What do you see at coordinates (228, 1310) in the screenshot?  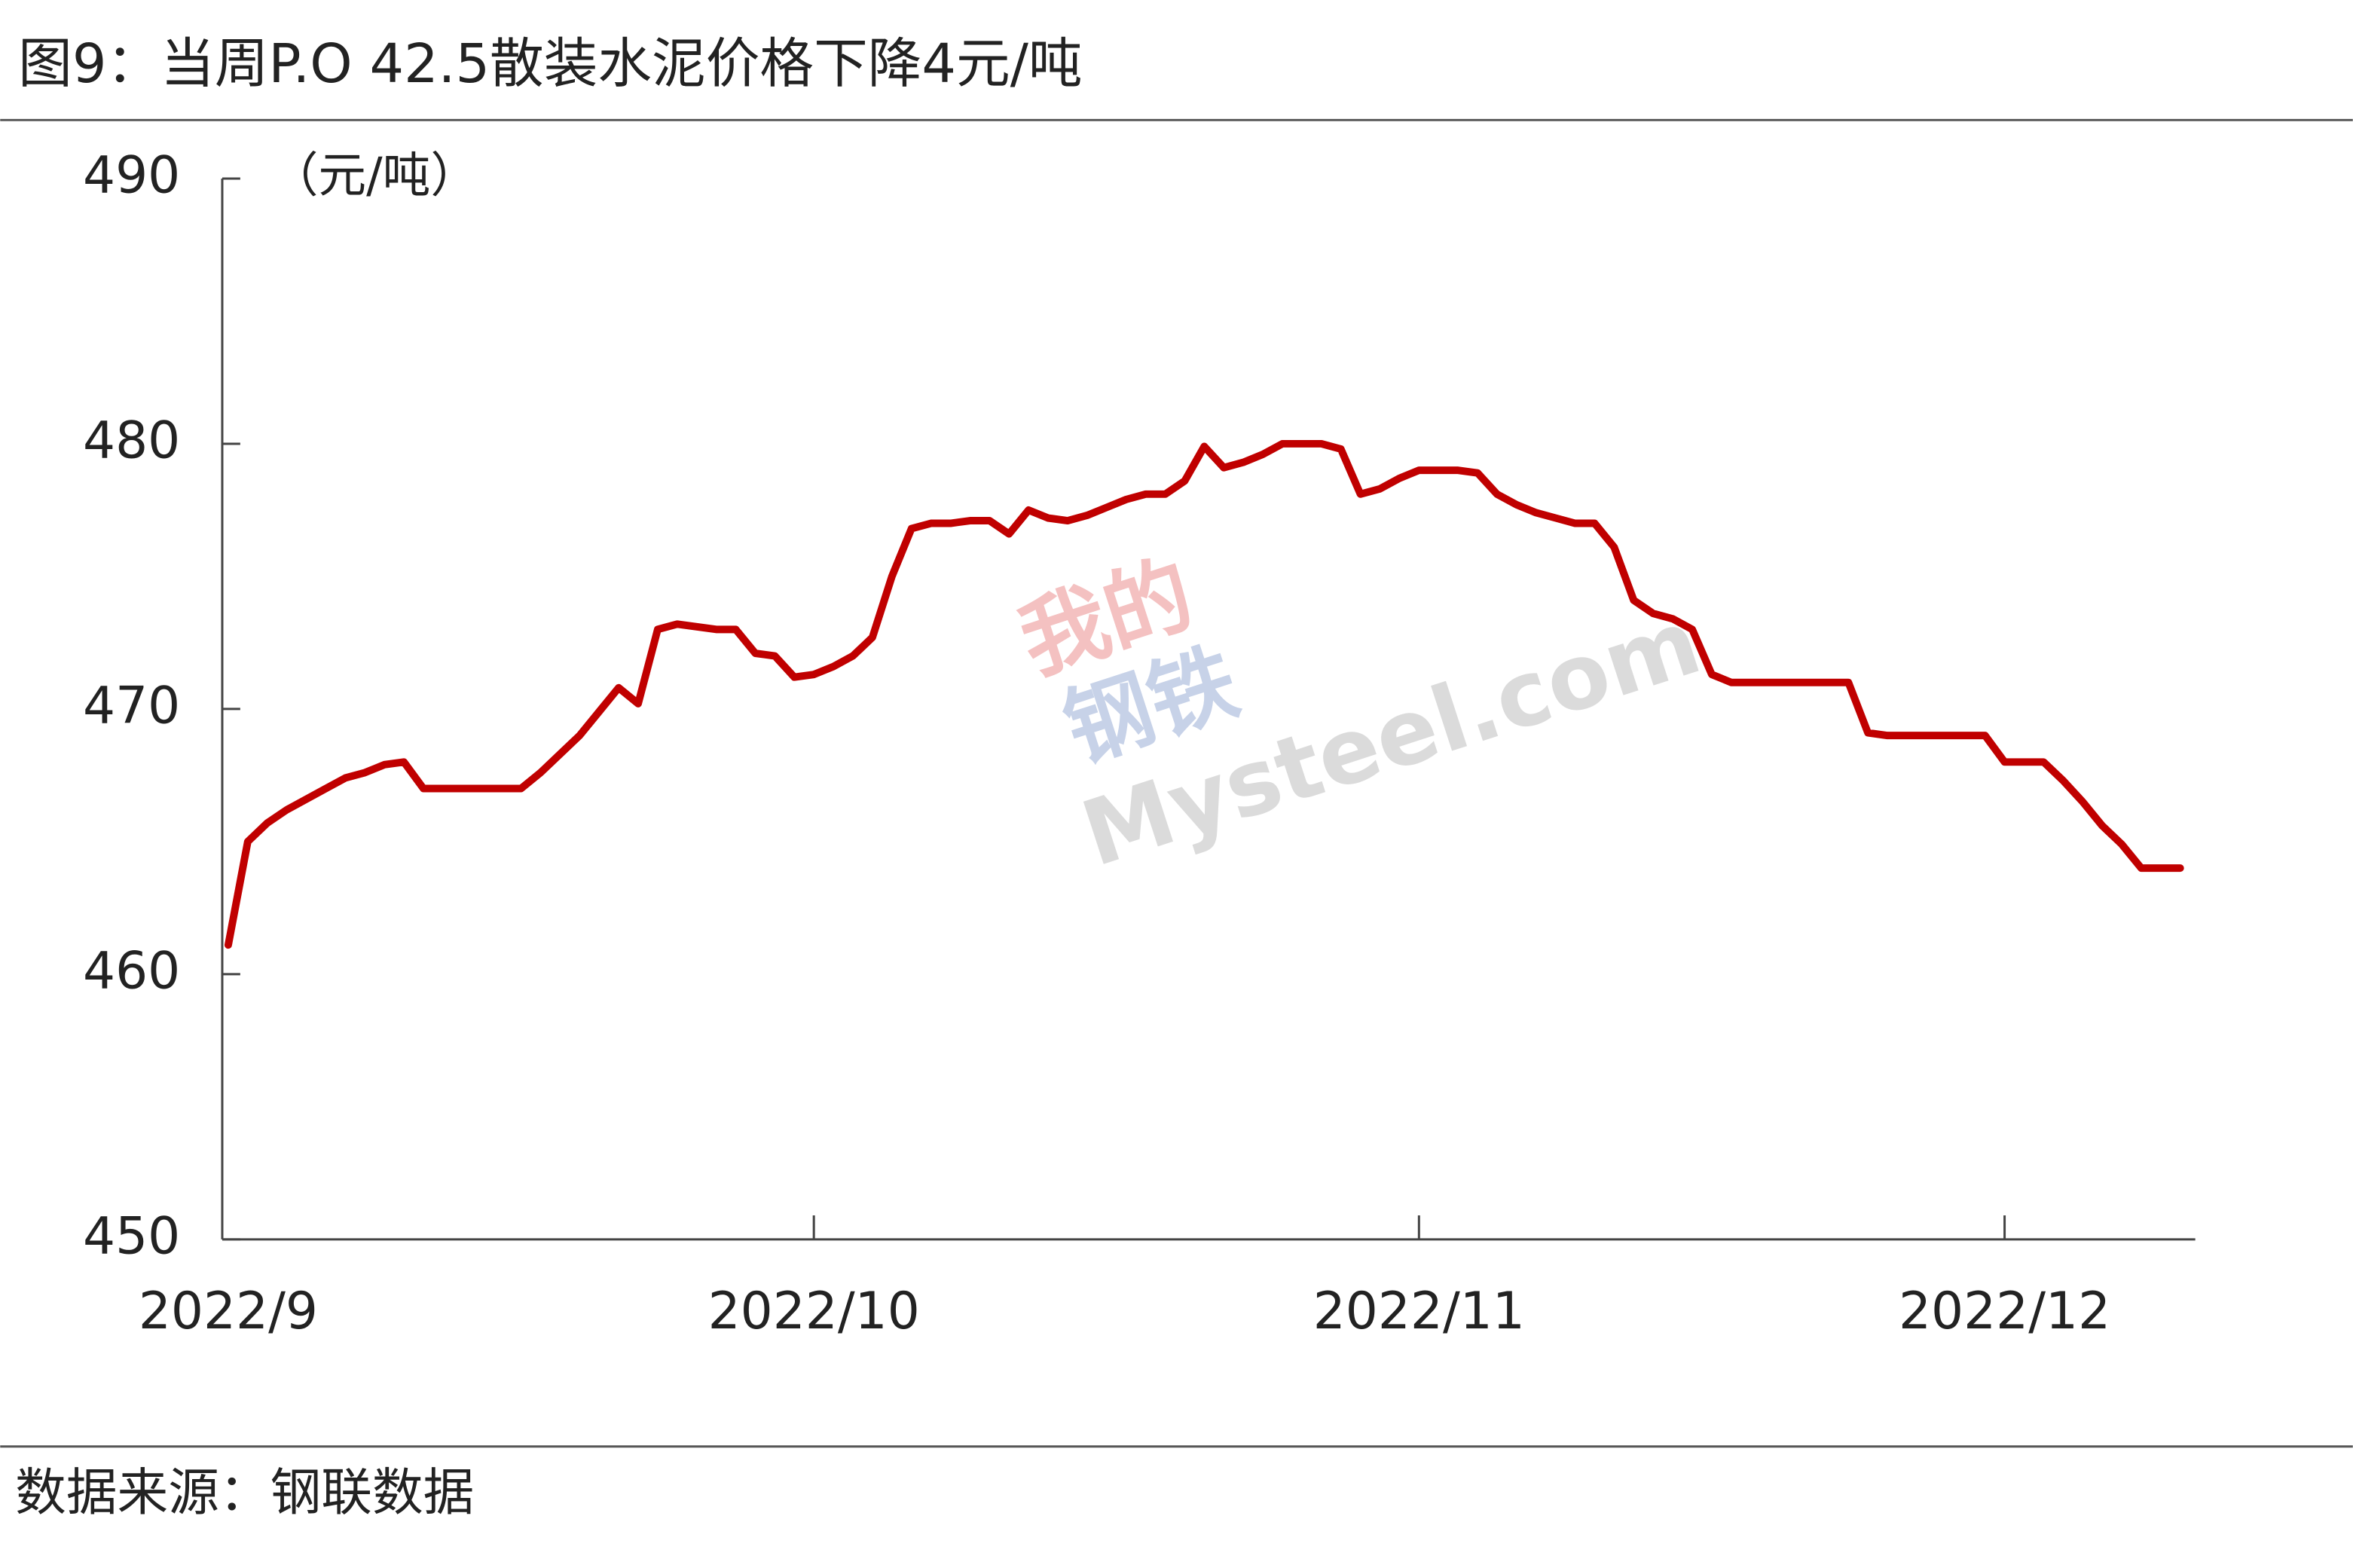 I see `x-tick-label: 2022/9` at bounding box center [228, 1310].